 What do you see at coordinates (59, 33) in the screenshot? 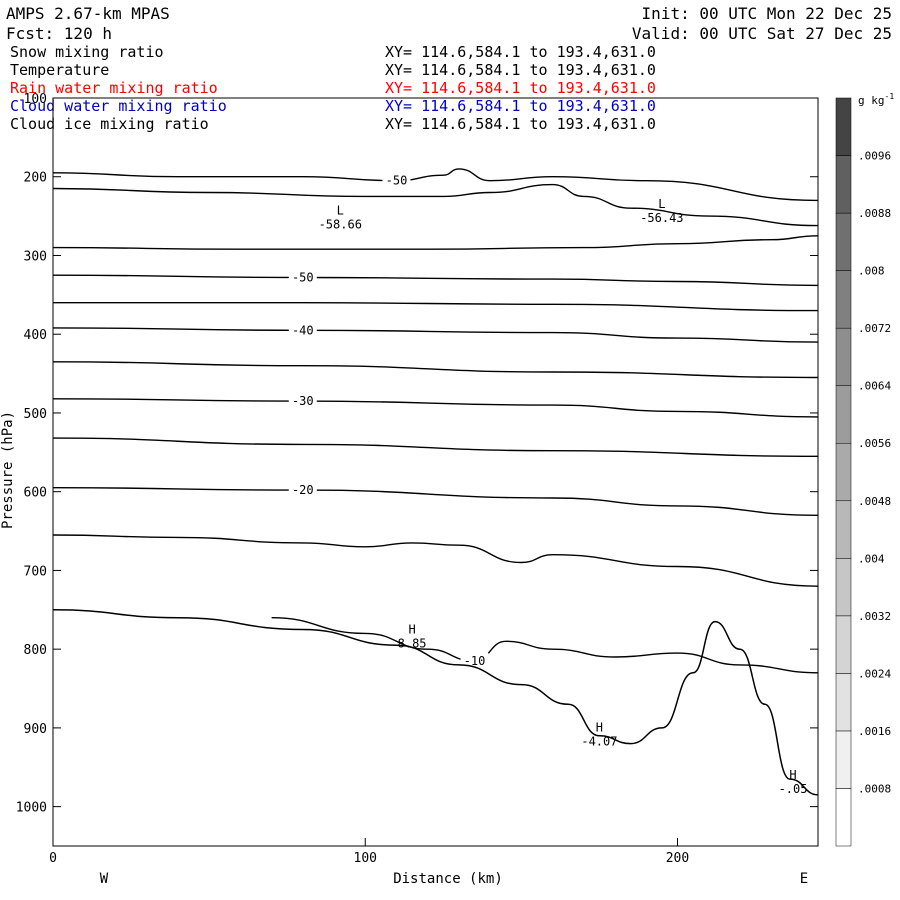
I see `forecast-hour: Fcst: 120 h` at bounding box center [59, 33].